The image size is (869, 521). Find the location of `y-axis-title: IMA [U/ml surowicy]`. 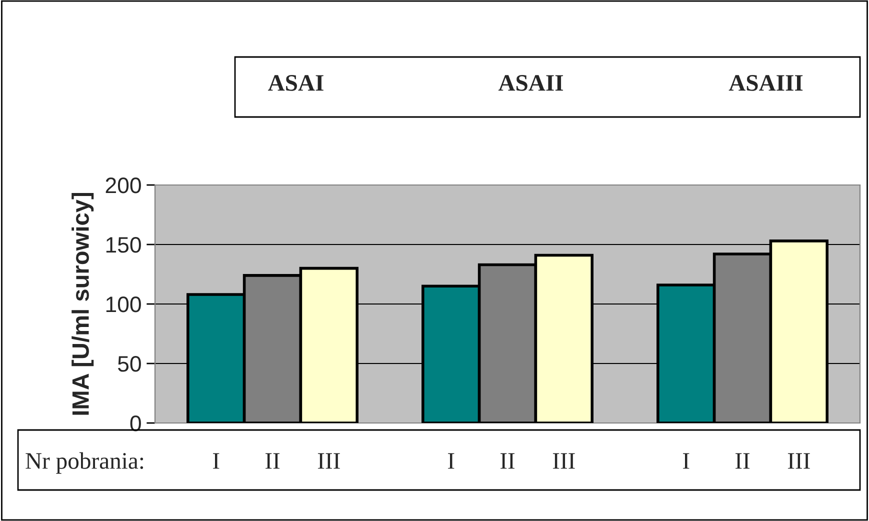

y-axis-title: IMA [U/ml surowicy] is located at coordinates (83, 303).